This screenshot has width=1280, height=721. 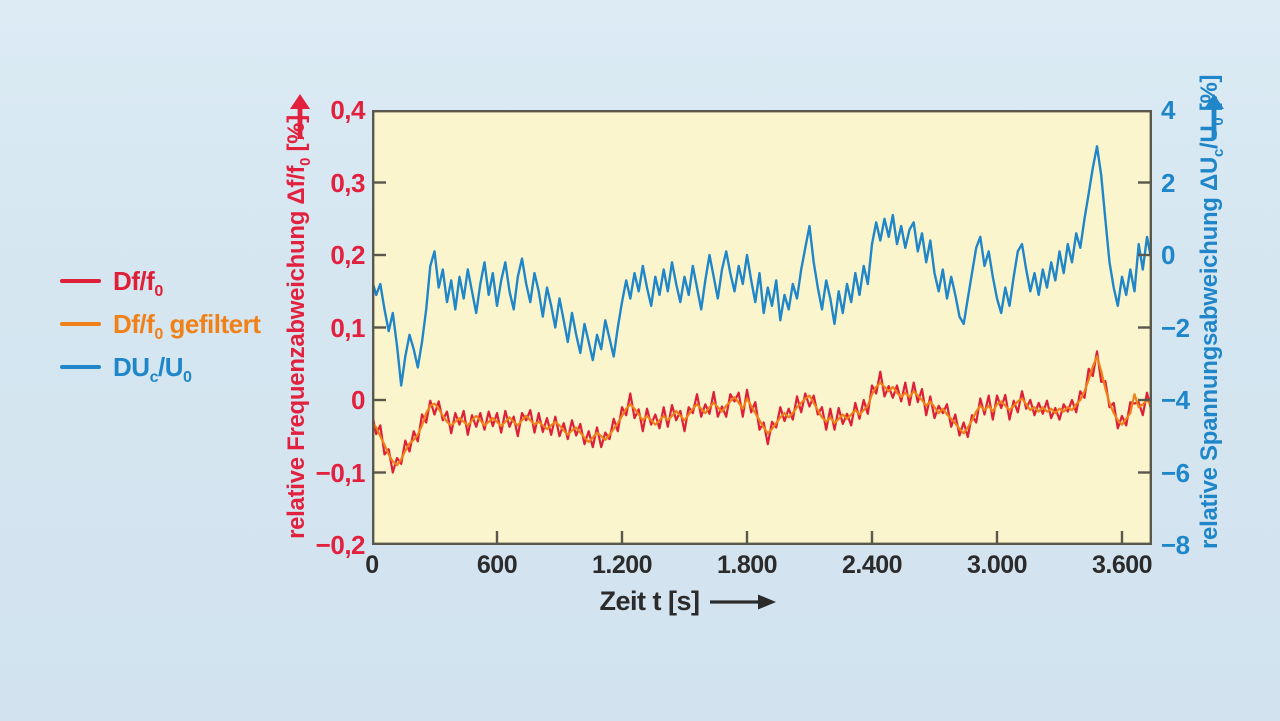 What do you see at coordinates (872, 565) in the screenshot?
I see `x-tick-label: 2.400` at bounding box center [872, 565].